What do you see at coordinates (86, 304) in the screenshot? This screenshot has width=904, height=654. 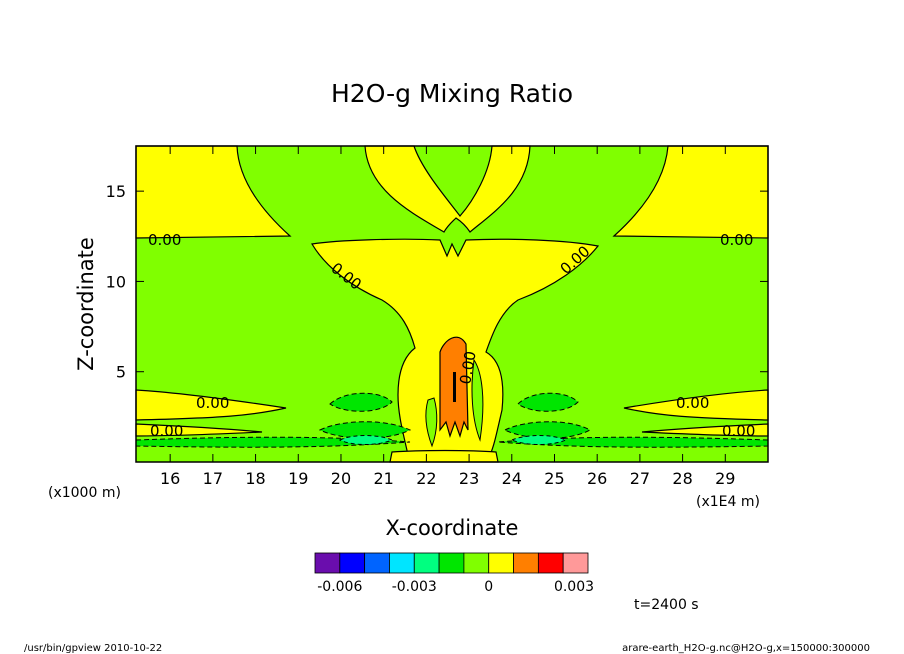 I see `y-axis-label: Z-coordinate` at bounding box center [86, 304].